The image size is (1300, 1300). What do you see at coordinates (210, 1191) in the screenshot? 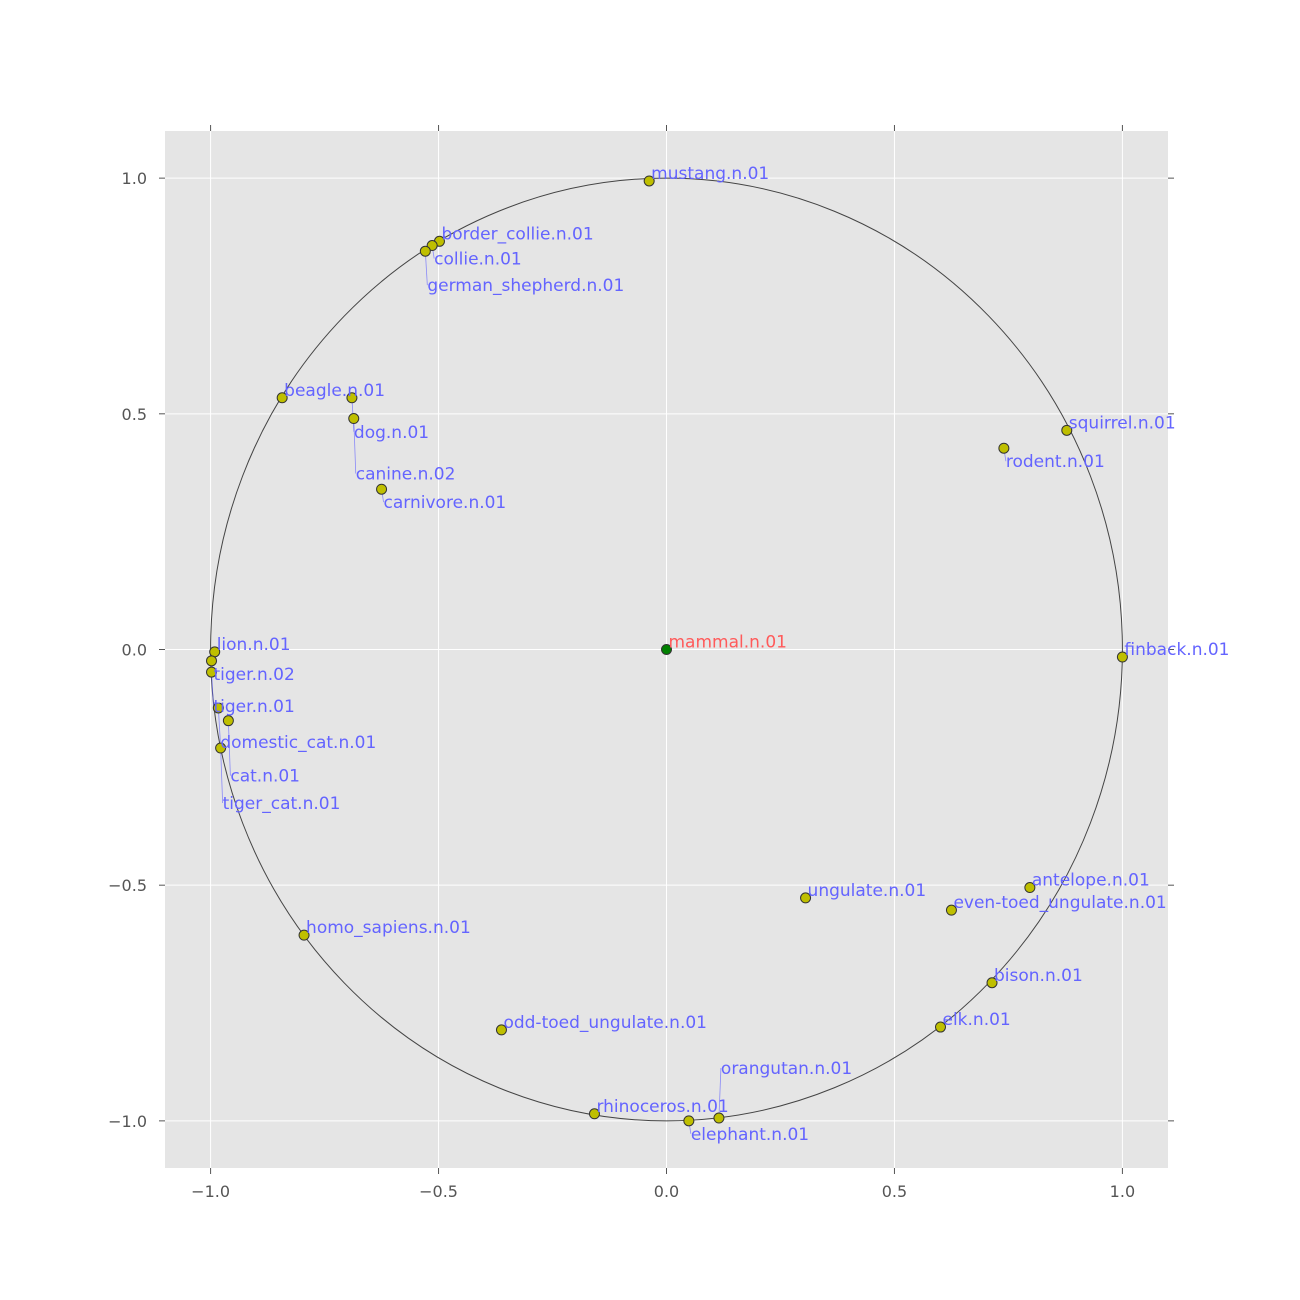
I see `x-tick-label: −1.0` at bounding box center [210, 1191].